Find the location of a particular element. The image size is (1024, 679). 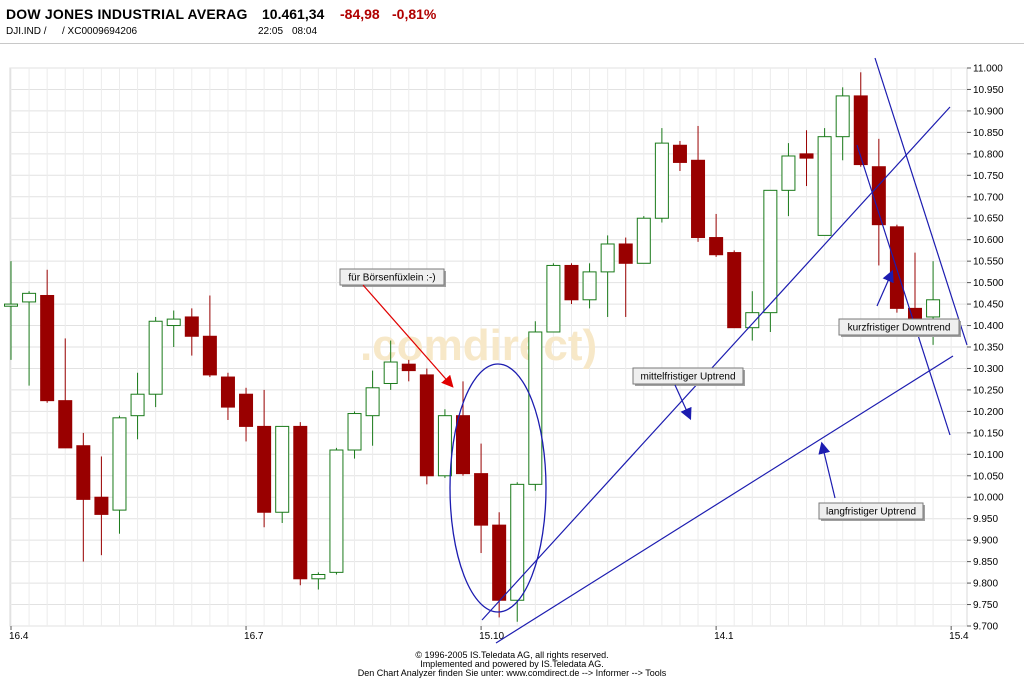

x-tick-label: 16.7 is located at coordinates (254, 636).